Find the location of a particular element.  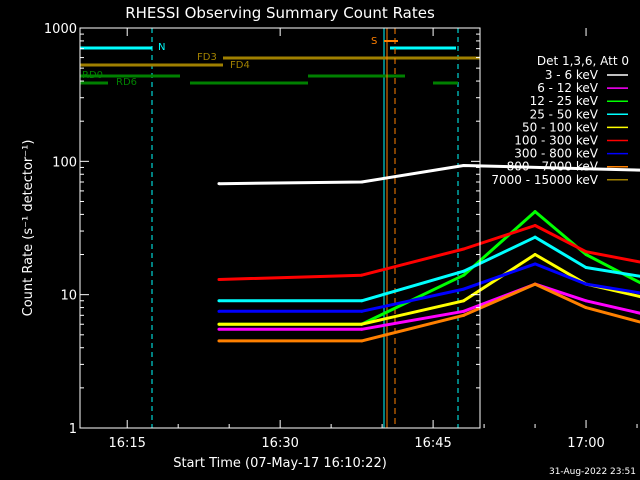

flag-label-rd0: RD0 is located at coordinates (92, 75).